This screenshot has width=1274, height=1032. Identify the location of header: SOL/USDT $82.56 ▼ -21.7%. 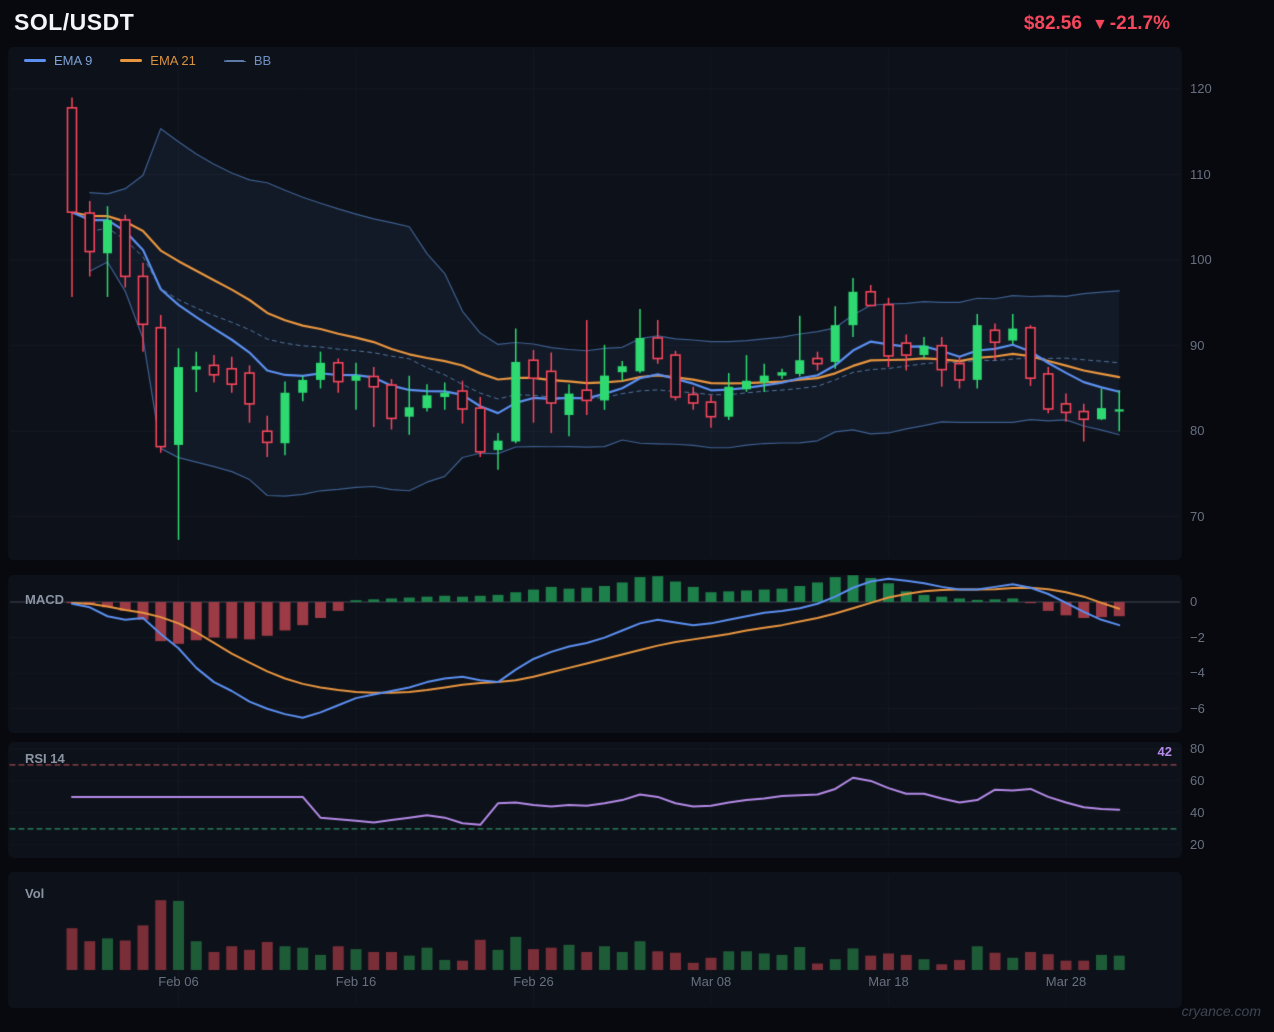
(637, 22).